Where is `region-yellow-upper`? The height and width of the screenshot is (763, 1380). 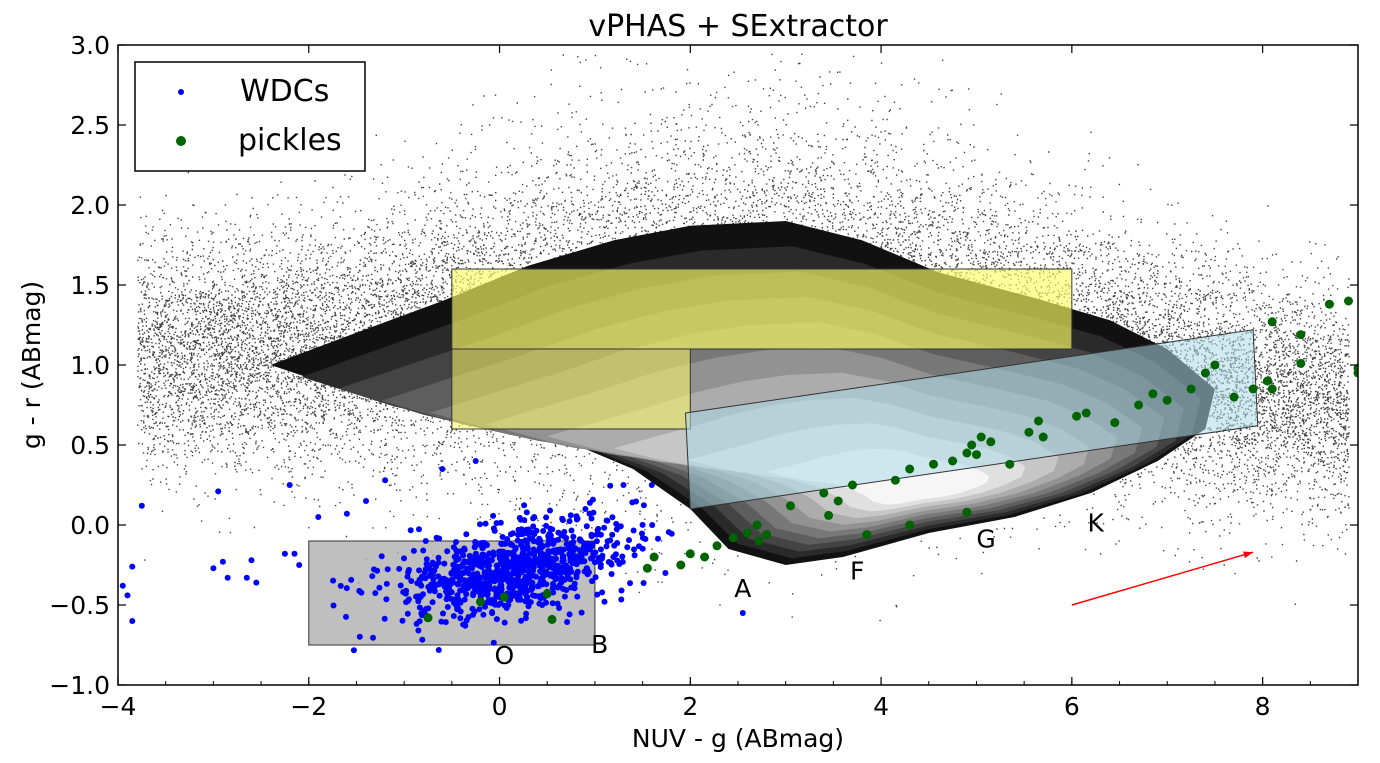 region-yellow-upper is located at coordinates (762, 309).